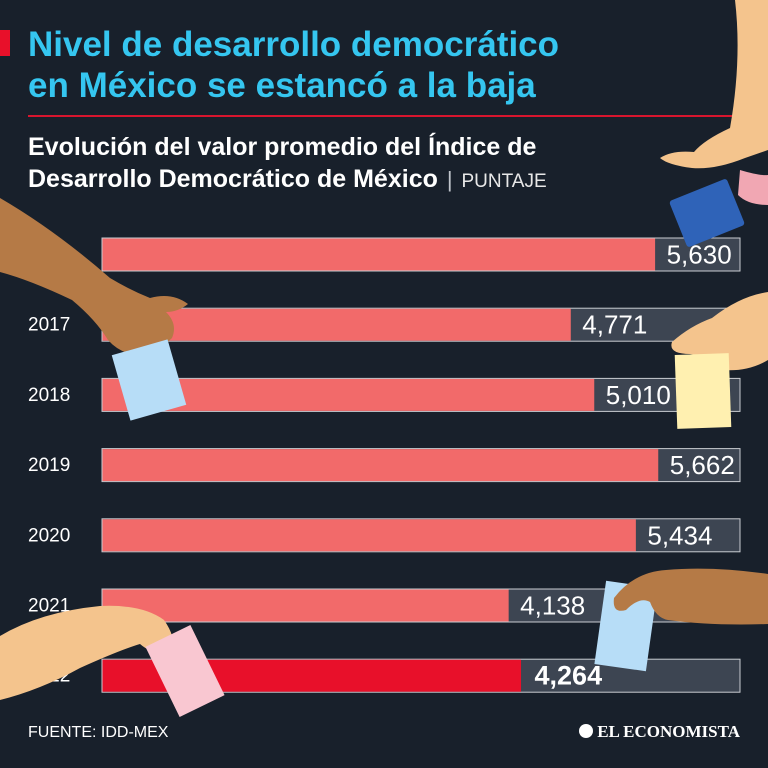  What do you see at coordinates (679, 535) in the screenshot?
I see `value-label: 5,434` at bounding box center [679, 535].